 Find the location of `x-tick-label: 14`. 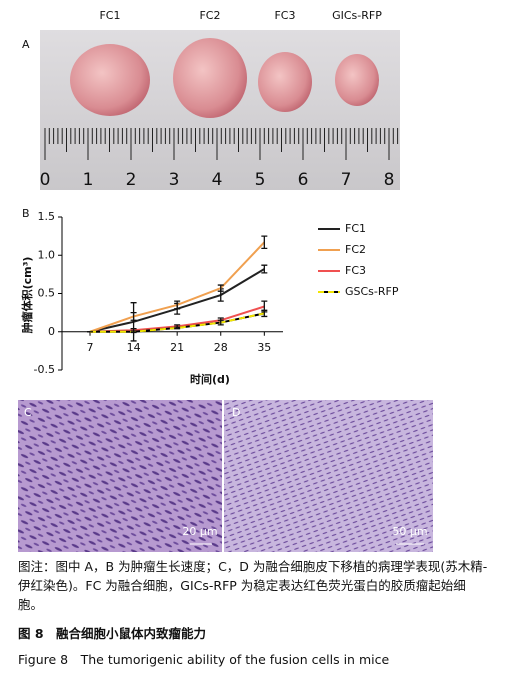

x-tick-label: 14 is located at coordinates (134, 347).